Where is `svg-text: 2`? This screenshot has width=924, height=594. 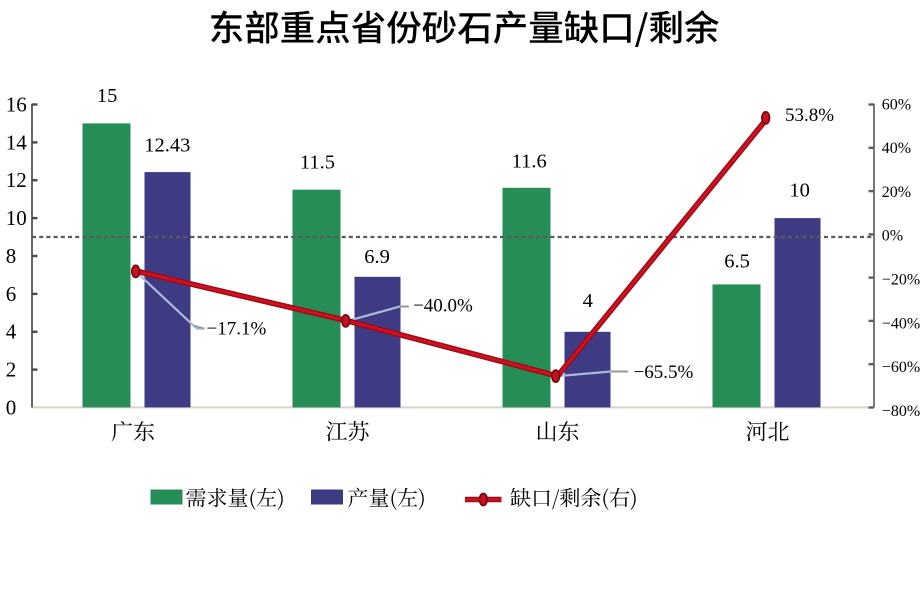
svg-text: 2 is located at coordinates (11, 370).